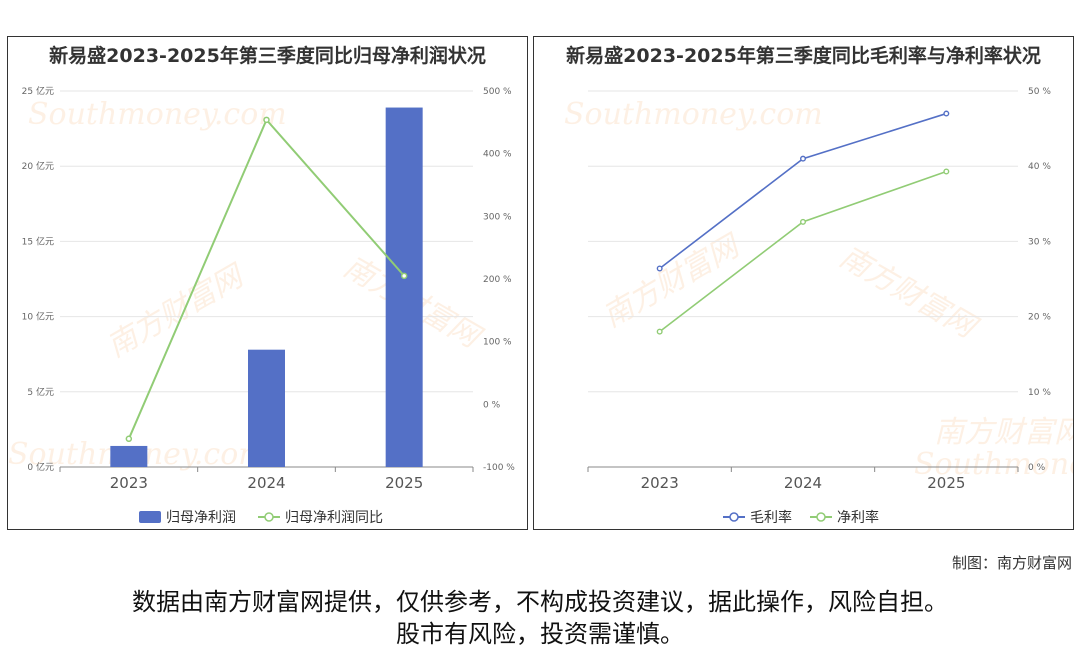 This screenshot has width=1080, height=649. What do you see at coordinates (946, 171) in the screenshot?
I see `series-2-point-2025` at bounding box center [946, 171].